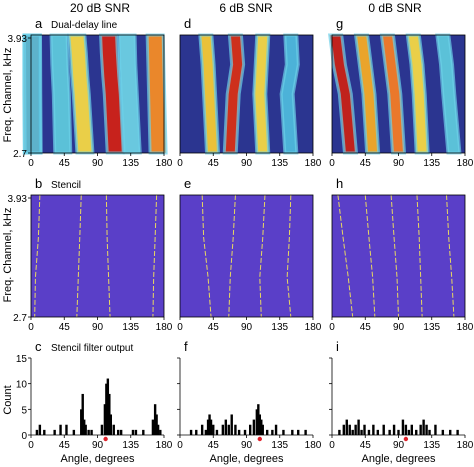 The image size is (474, 467). What do you see at coordinates (187, 23) in the screenshot?
I see `panel-letter-d: d` at bounding box center [187, 23].